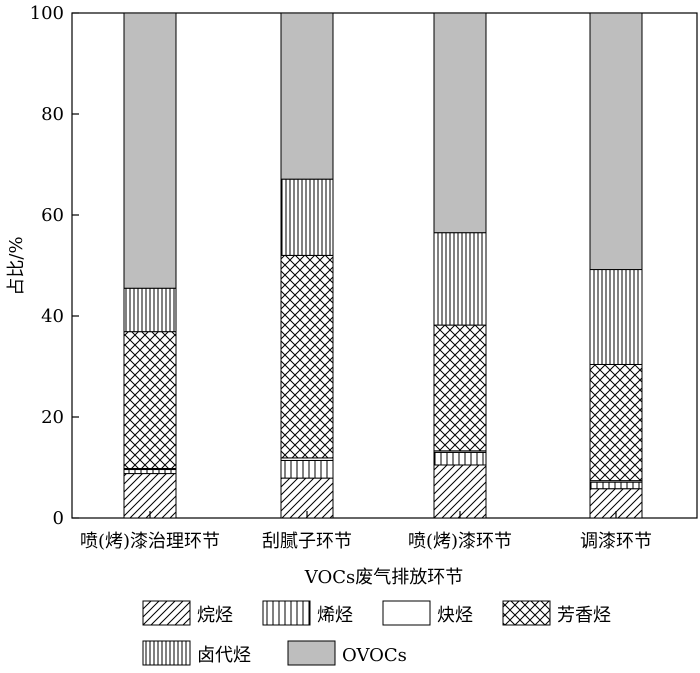  I want to click on y-tick-label: 100, so click(47, 13).